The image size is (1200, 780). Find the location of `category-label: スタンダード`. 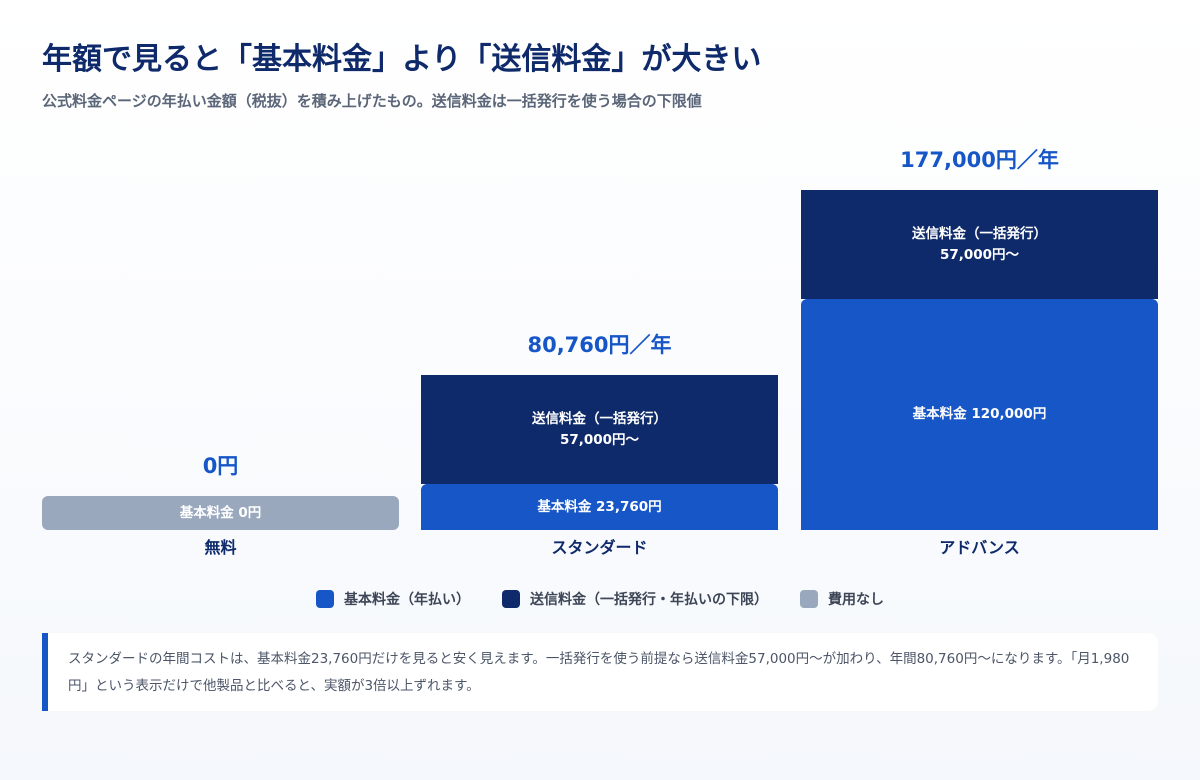

category-label: スタンダード is located at coordinates (599, 547).